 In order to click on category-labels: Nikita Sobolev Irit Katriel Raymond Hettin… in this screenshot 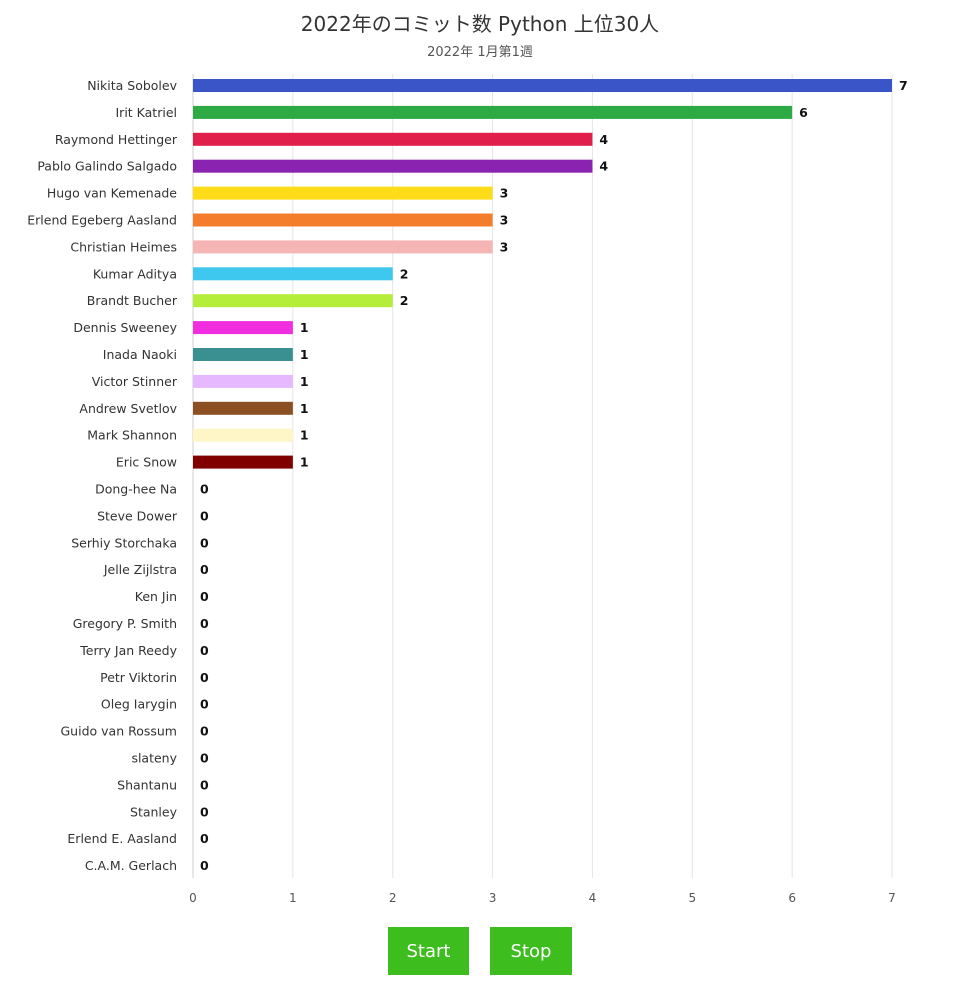, I will do `click(102, 475)`.